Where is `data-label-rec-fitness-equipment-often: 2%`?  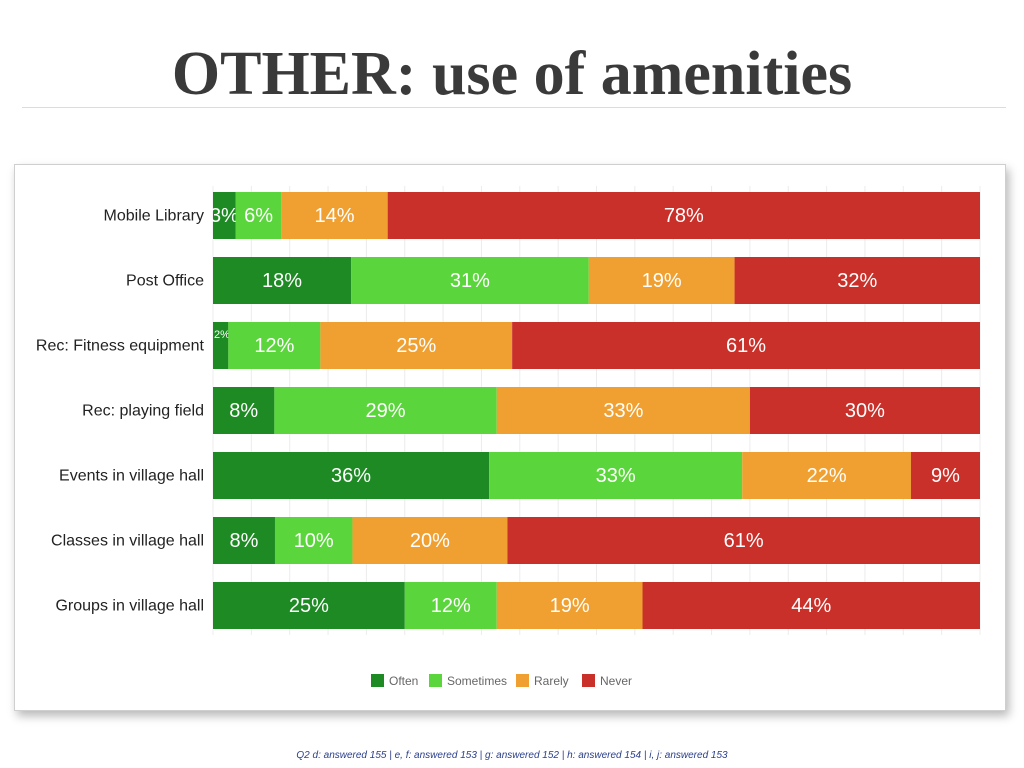 data-label-rec-fitness-equipment-often: 2% is located at coordinates (222, 335).